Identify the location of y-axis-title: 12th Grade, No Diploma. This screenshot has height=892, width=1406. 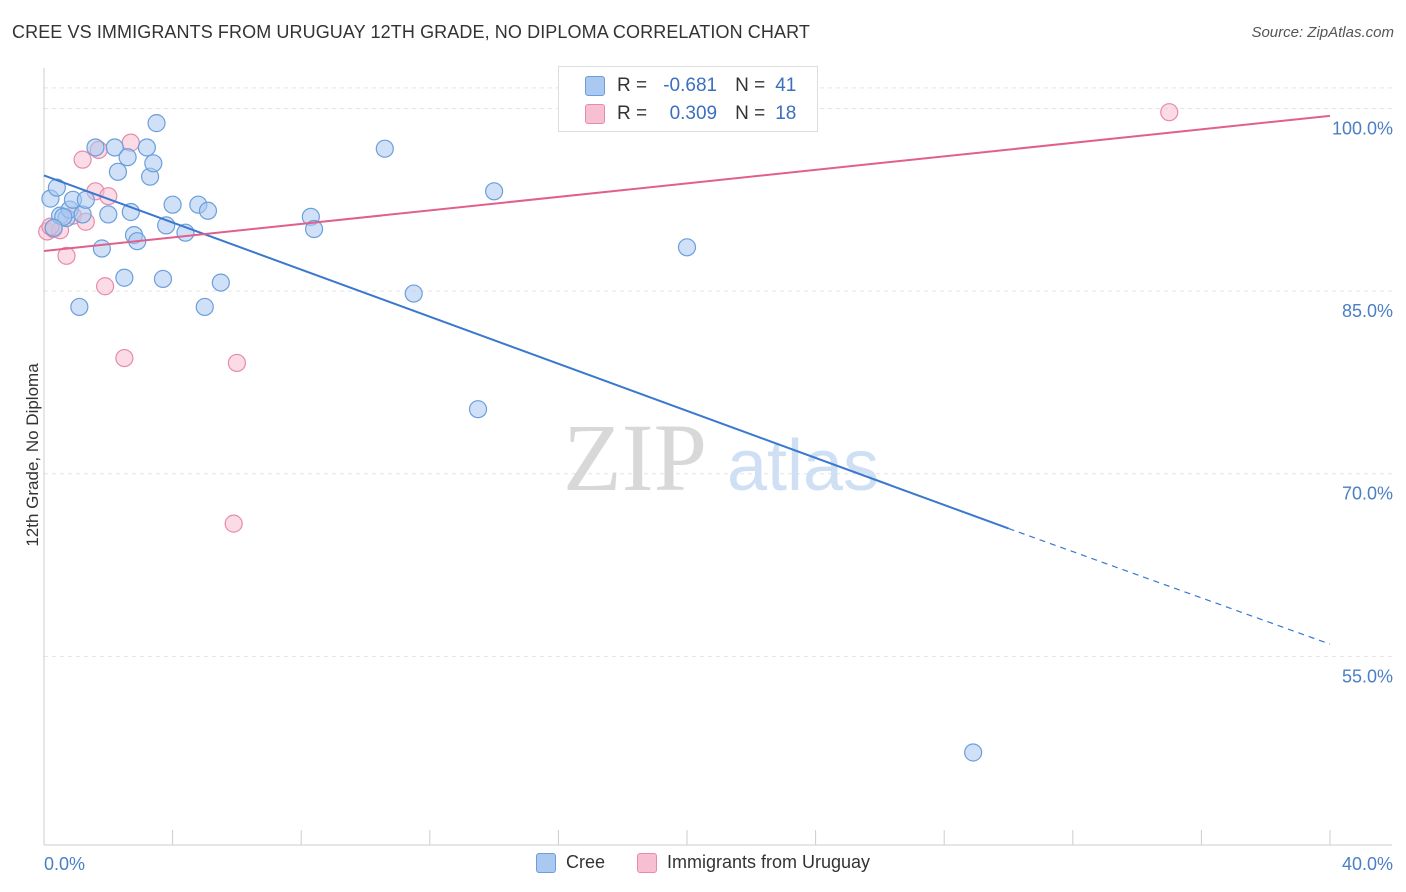
(32, 455).